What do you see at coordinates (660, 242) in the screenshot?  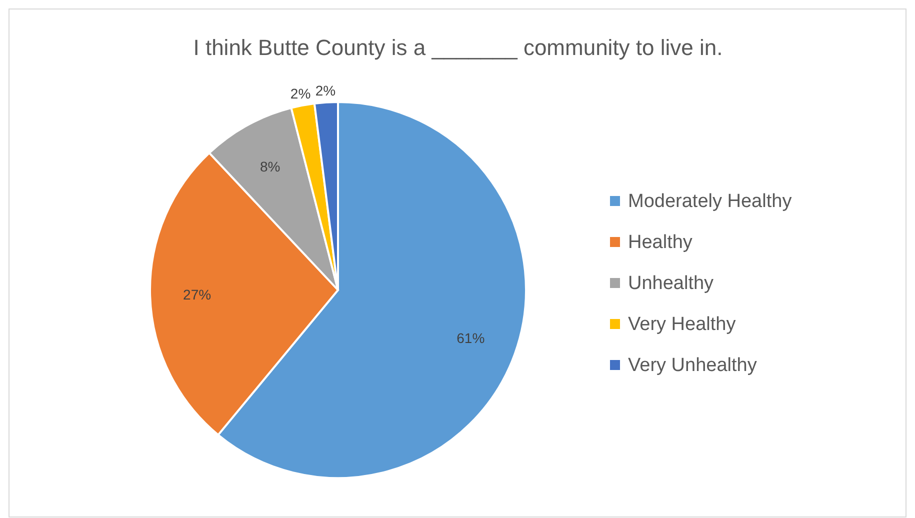 I see `legend-label: Healthy` at bounding box center [660, 242].